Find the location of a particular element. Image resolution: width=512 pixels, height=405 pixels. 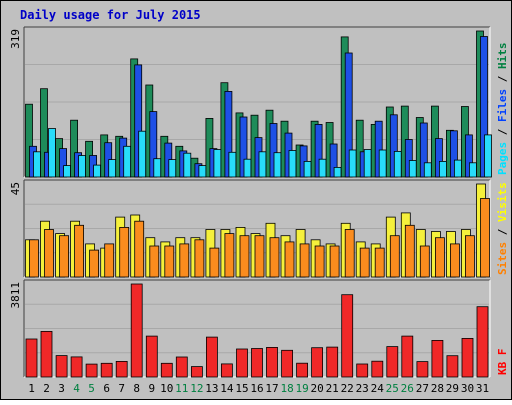

x-tick-label: 5 is located at coordinates (91, 388).